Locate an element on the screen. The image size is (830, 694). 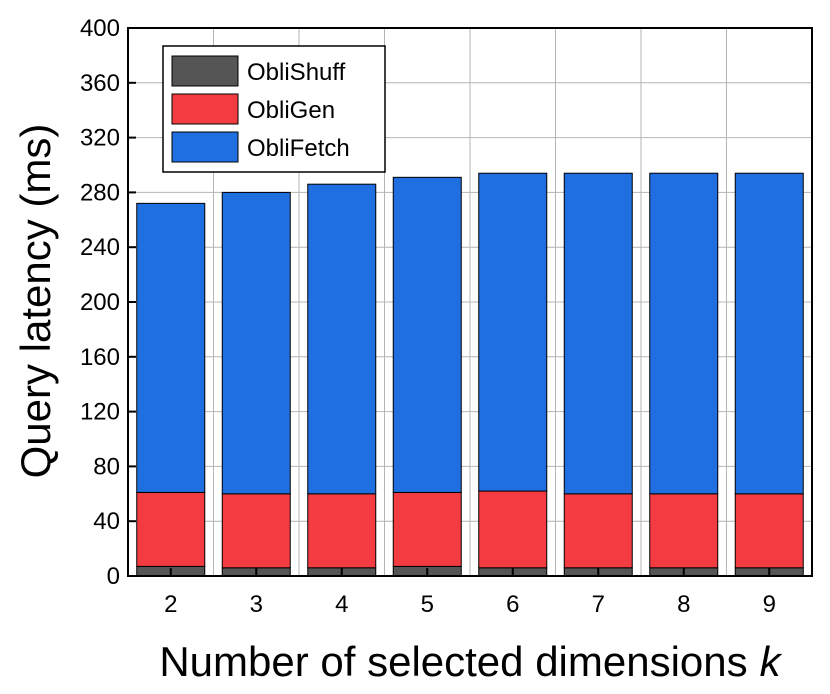
legend-label-oblishuff: ObliShuff is located at coordinates (296, 72).